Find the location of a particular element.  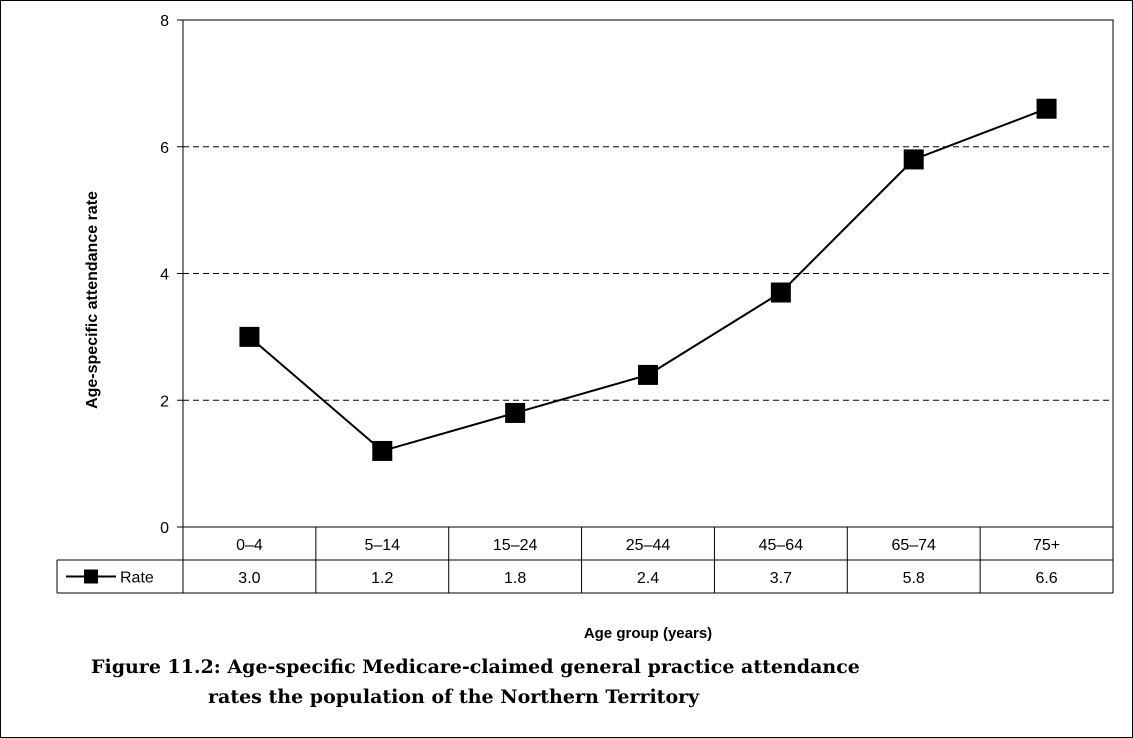

table-value: 3.7 is located at coordinates (781, 578).